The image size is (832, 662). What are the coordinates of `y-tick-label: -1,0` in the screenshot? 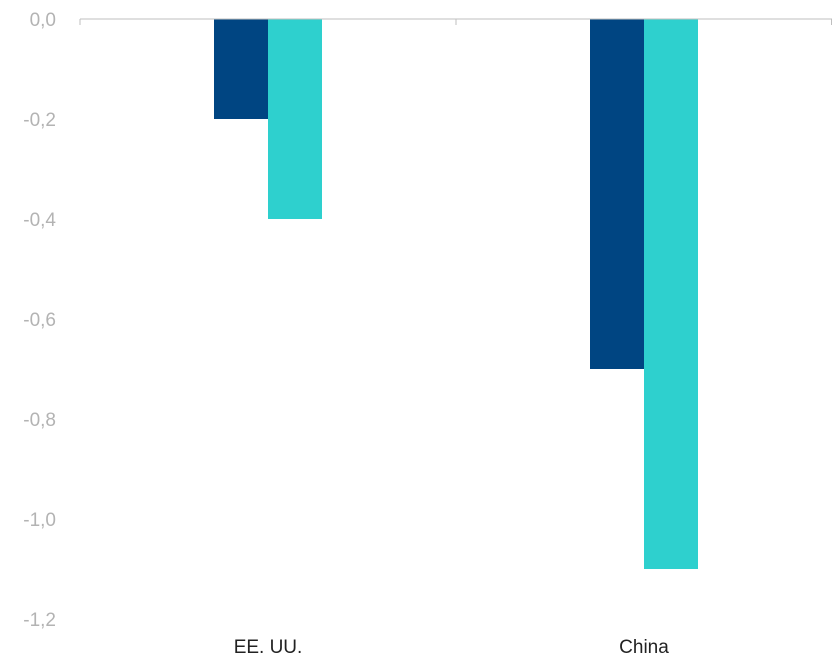 It's located at (39, 520).